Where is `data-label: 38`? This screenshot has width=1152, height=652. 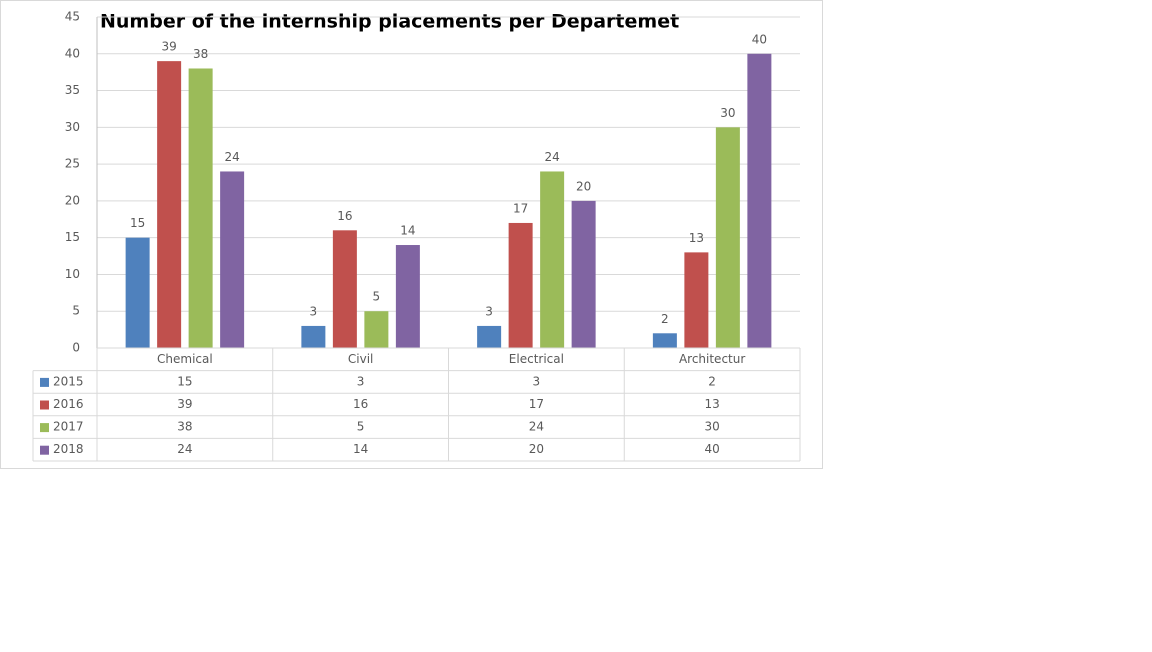
data-label: 38 is located at coordinates (200, 54).